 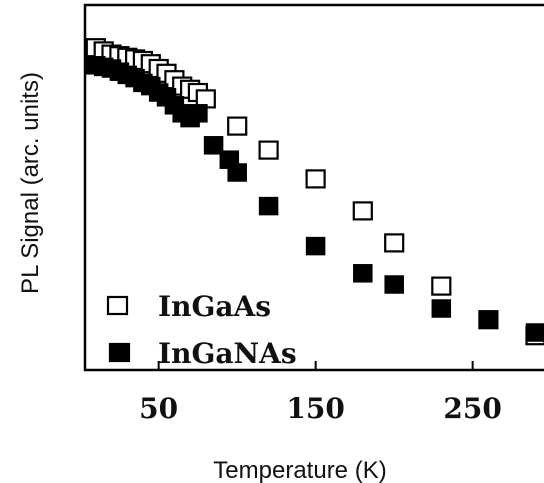 I want to click on legend-marker-ingaNas, so click(x=119, y=352).